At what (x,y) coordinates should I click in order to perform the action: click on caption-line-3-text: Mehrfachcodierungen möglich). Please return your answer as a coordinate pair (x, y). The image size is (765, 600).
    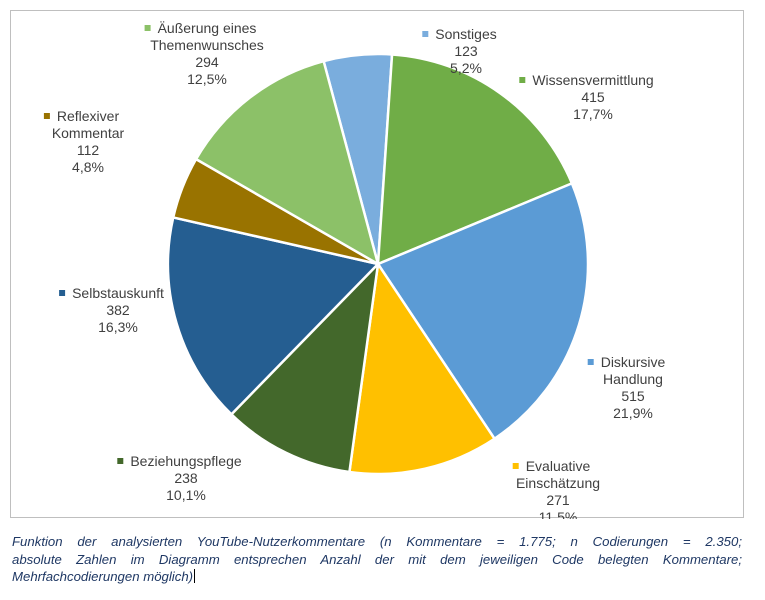
    Looking at the image, I should click on (103, 576).